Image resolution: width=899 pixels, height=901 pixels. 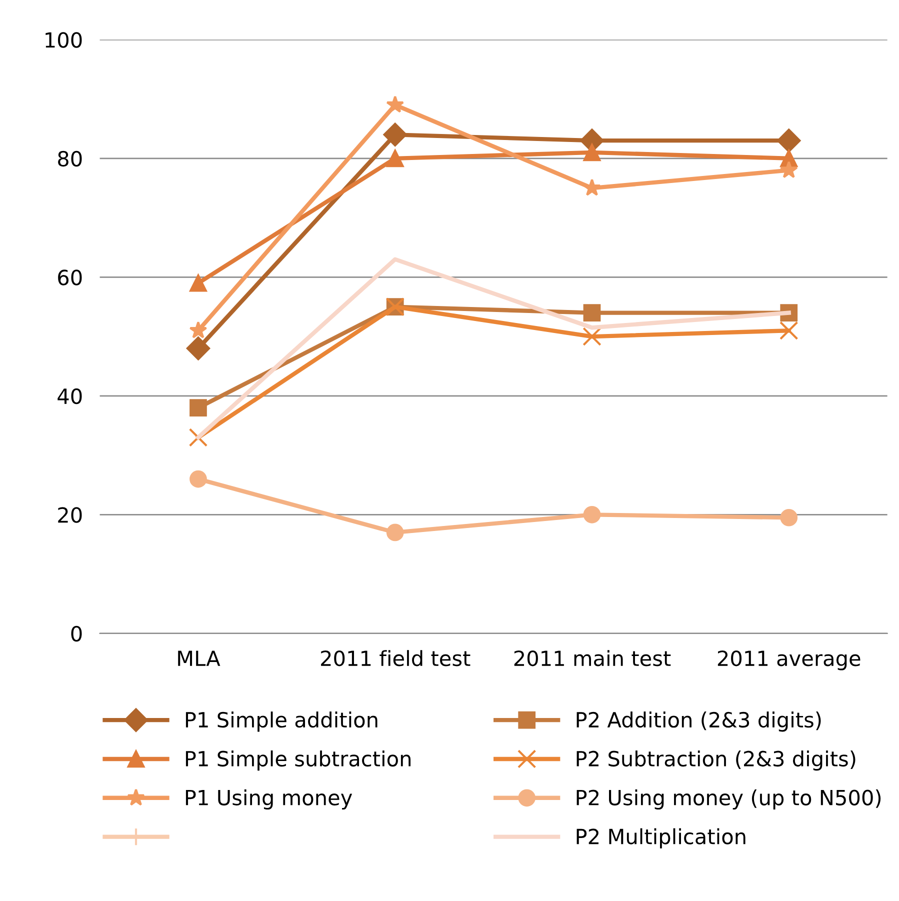 What do you see at coordinates (716, 760) in the screenshot?
I see `legend-label: P2 Subtraction (2&3 digits)` at bounding box center [716, 760].